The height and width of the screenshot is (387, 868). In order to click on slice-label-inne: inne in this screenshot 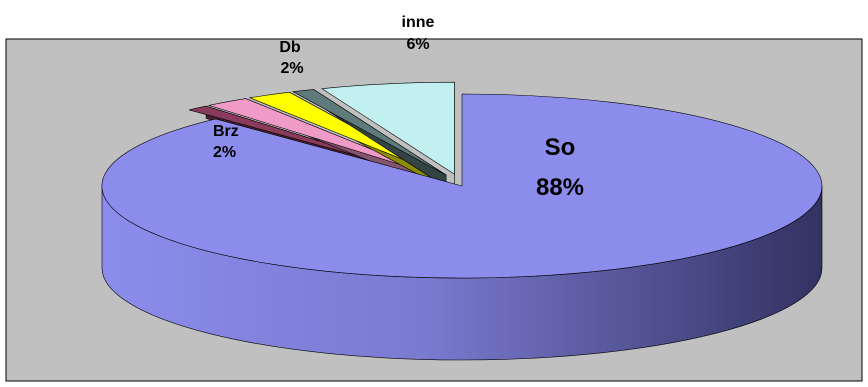, I will do `click(418, 22)`.